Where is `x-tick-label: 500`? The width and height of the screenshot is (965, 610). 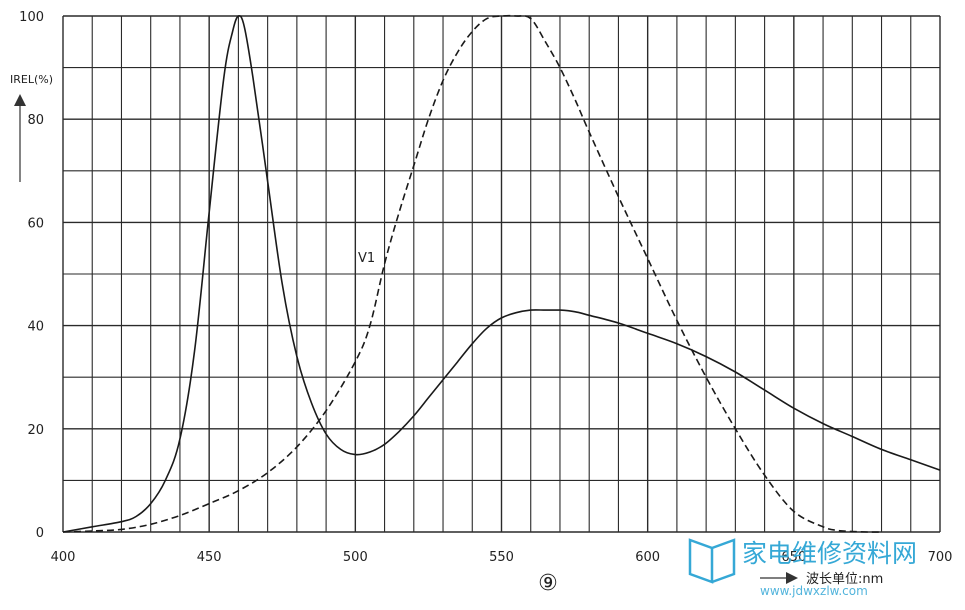
x-tick-label: 500 is located at coordinates (355, 557).